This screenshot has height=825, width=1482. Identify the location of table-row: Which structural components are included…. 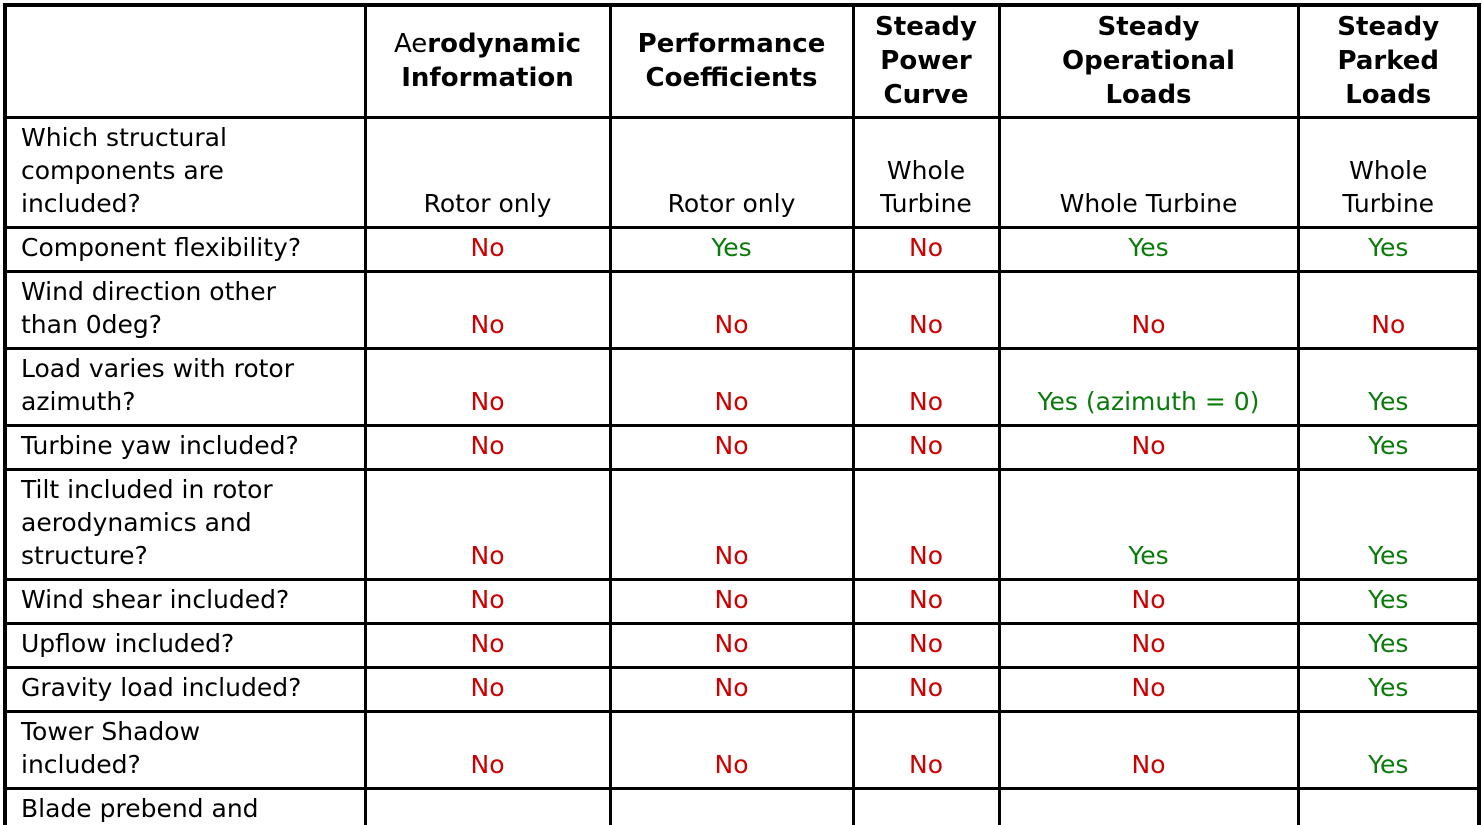
(742, 173).